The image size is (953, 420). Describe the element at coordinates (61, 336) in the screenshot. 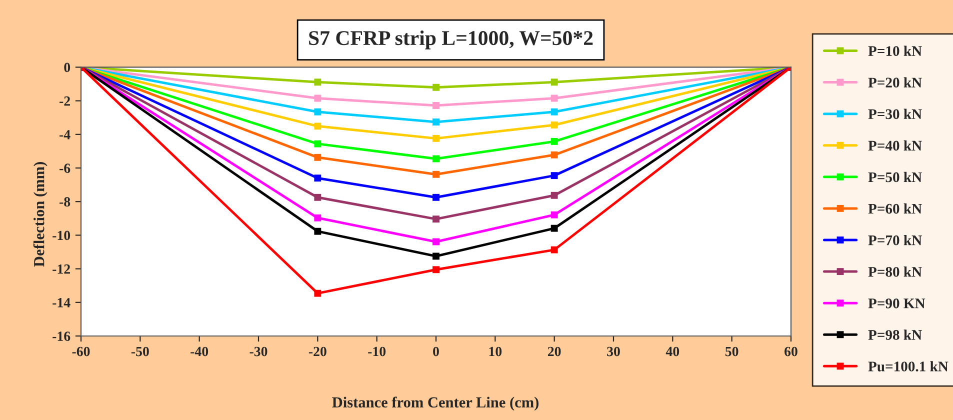

I see `y-tick-label: -16` at that location.